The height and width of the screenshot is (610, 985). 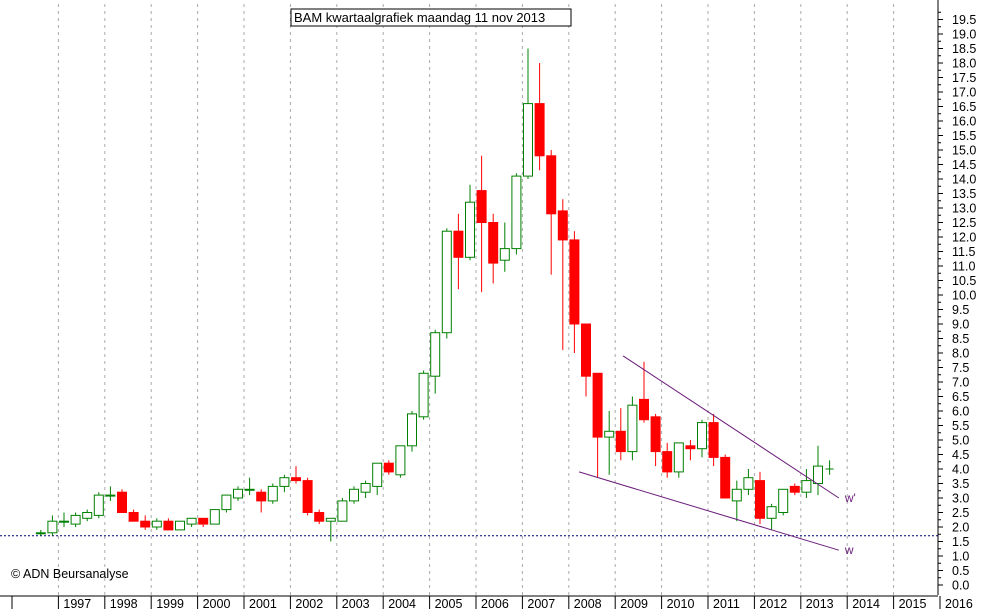 What do you see at coordinates (964, 223) in the screenshot?
I see `y-tick-label: 12.5` at bounding box center [964, 223].